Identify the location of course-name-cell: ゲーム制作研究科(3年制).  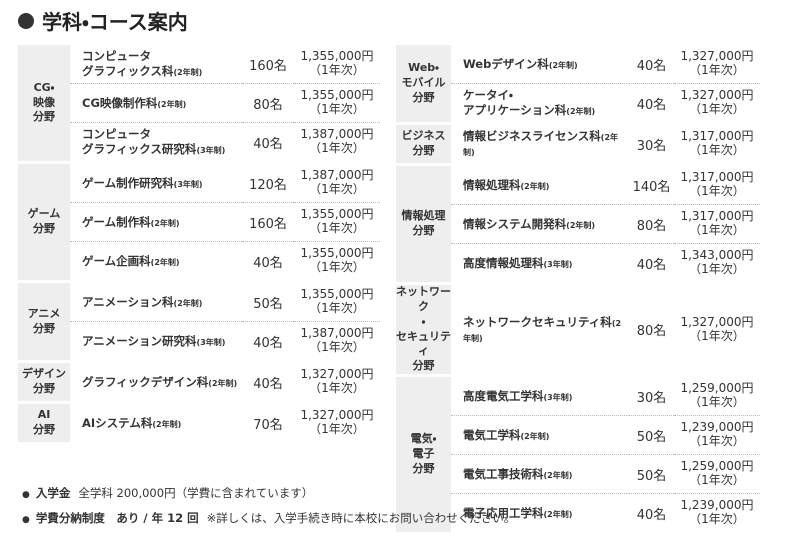
(156, 182).